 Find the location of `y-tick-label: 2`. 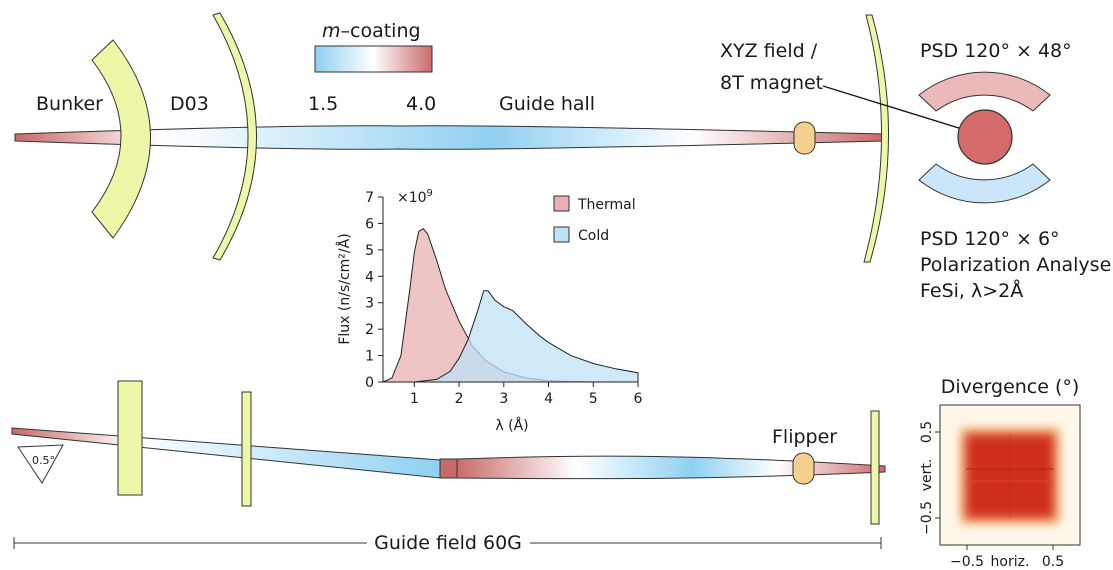

y-tick-label: 2 is located at coordinates (369, 330).